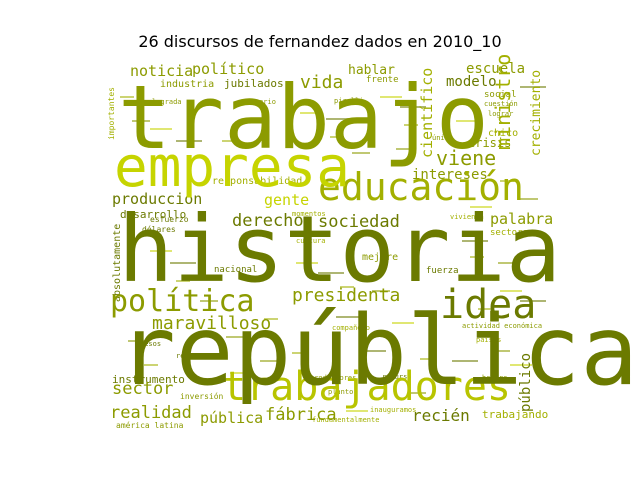  What do you see at coordinates (148, 379) in the screenshot?
I see `word-instrumento: instrumento` at bounding box center [148, 379].